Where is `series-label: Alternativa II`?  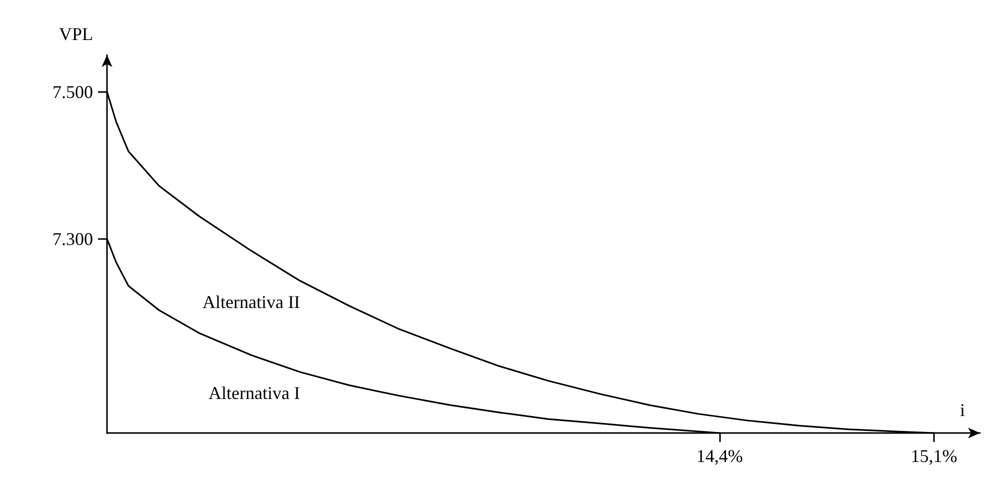
series-label: Alternativa II is located at coordinates (251, 302).